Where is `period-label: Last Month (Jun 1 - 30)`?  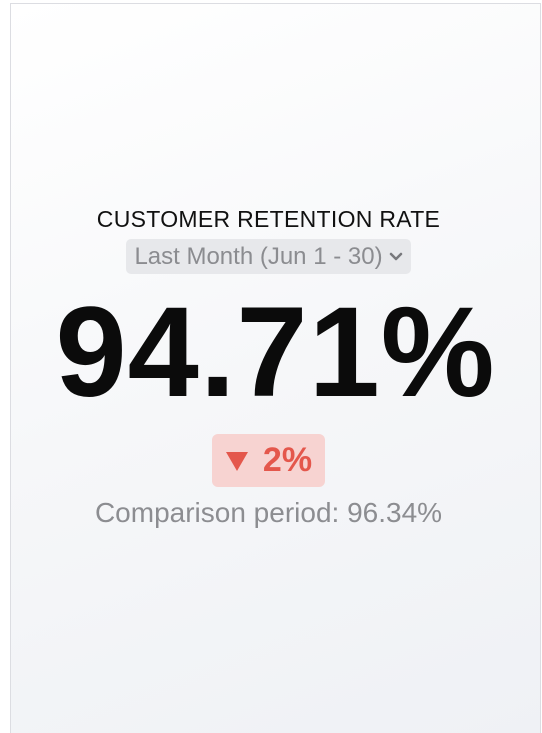
period-label: Last Month (Jun 1 - 30) is located at coordinates (258, 256).